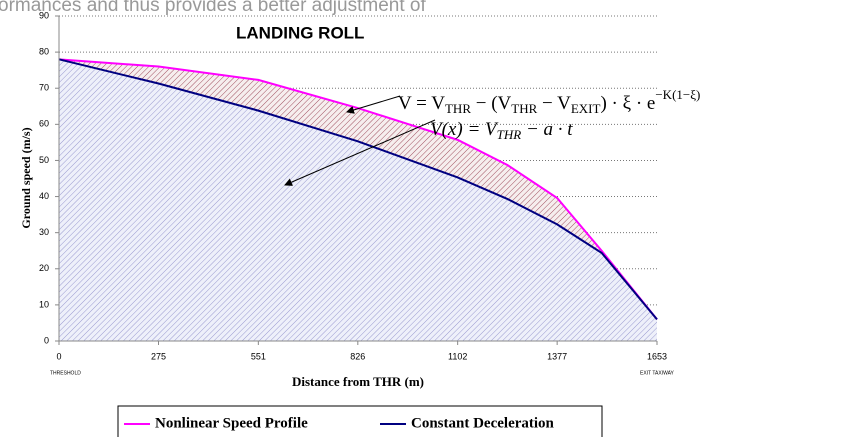 The width and height of the screenshot is (841, 437). Describe the element at coordinates (557, 356) in the screenshot. I see `x-tick-label: 1377` at that location.